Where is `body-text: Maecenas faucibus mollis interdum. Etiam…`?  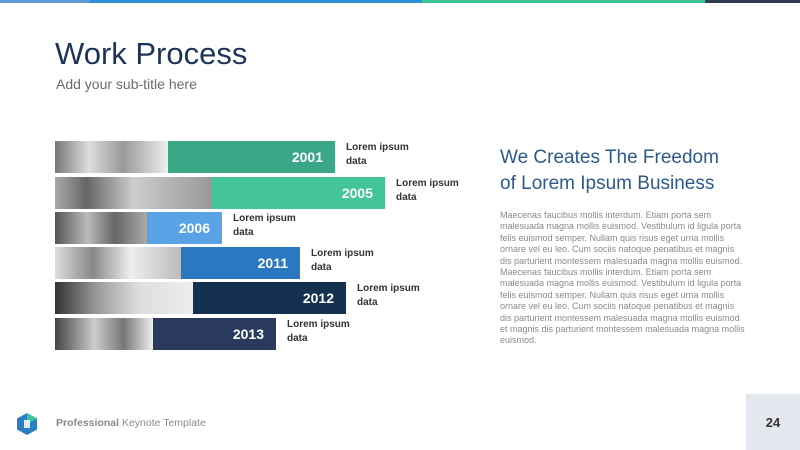
body-text: Maecenas faucibus mollis interdum. Etiam… is located at coordinates (622, 278).